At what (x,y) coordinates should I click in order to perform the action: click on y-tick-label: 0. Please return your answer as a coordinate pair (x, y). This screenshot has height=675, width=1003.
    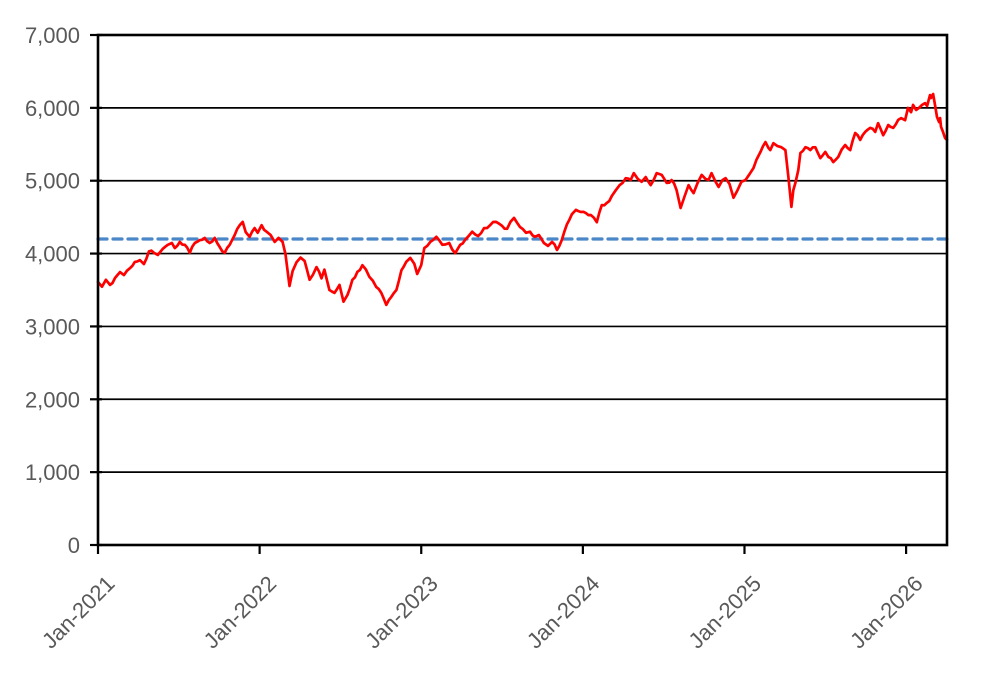
    Looking at the image, I should click on (74, 545).